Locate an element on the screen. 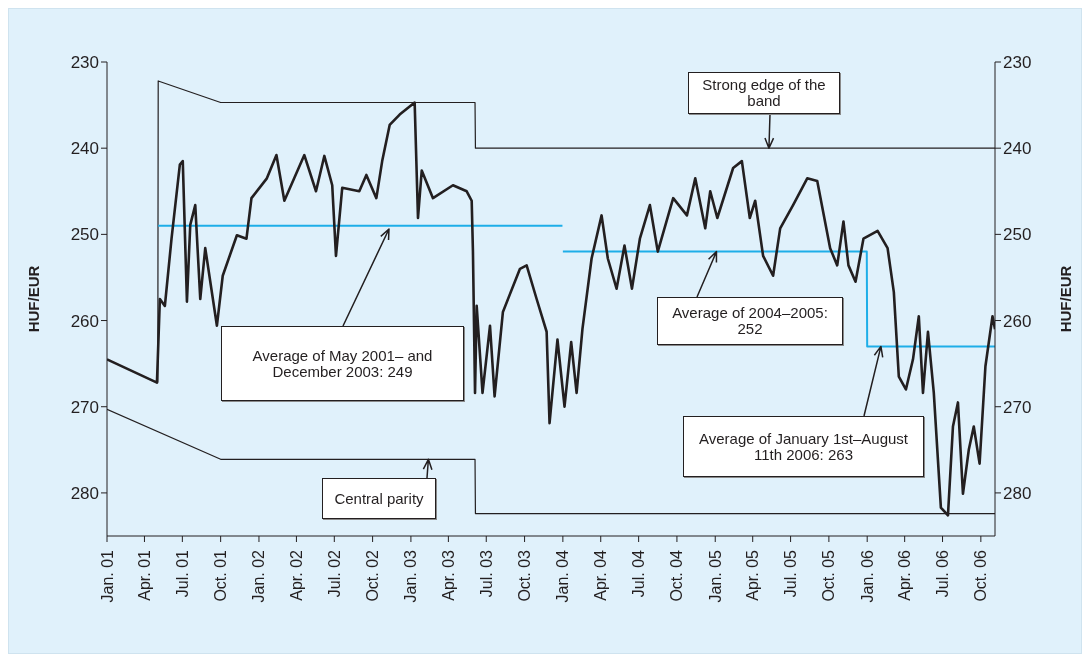 This screenshot has height=662, width=1090. annotation: Central parity is located at coordinates (379, 498).